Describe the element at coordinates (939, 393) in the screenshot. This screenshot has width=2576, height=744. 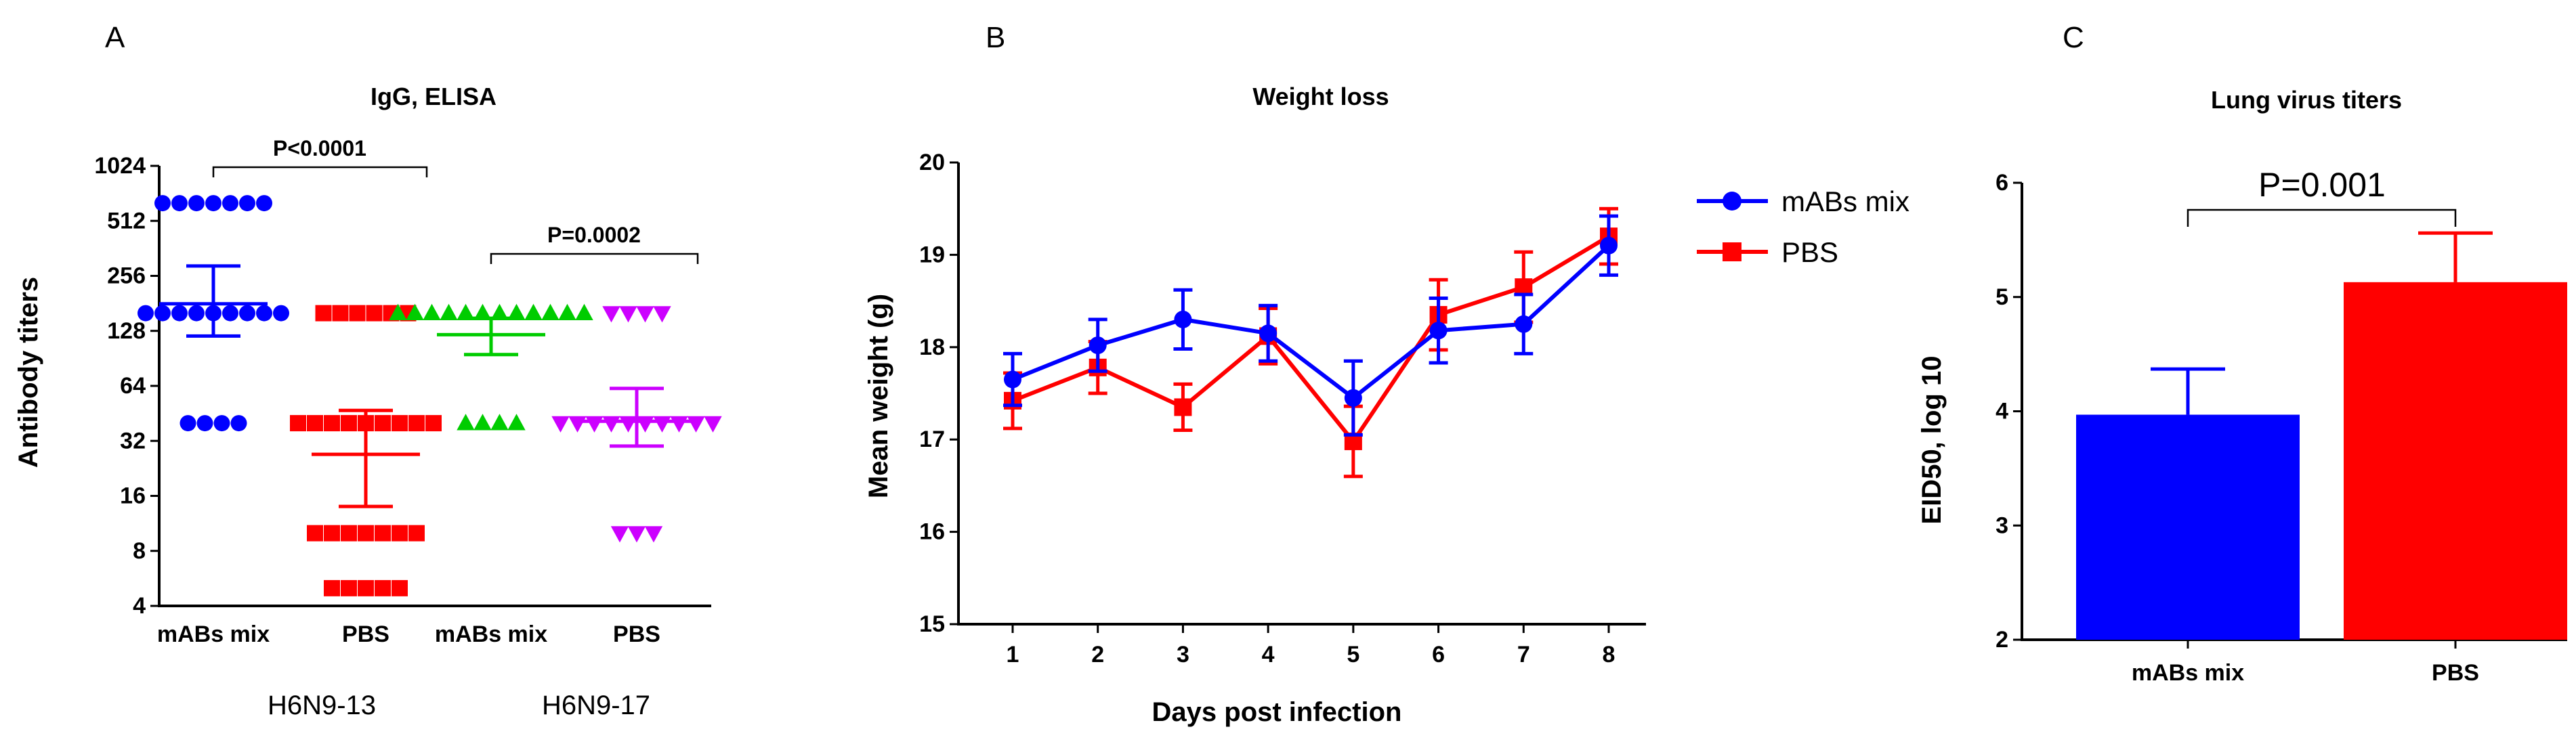
I see `panel-b-y-ticks: 15 16 17 18 19 20` at that location.